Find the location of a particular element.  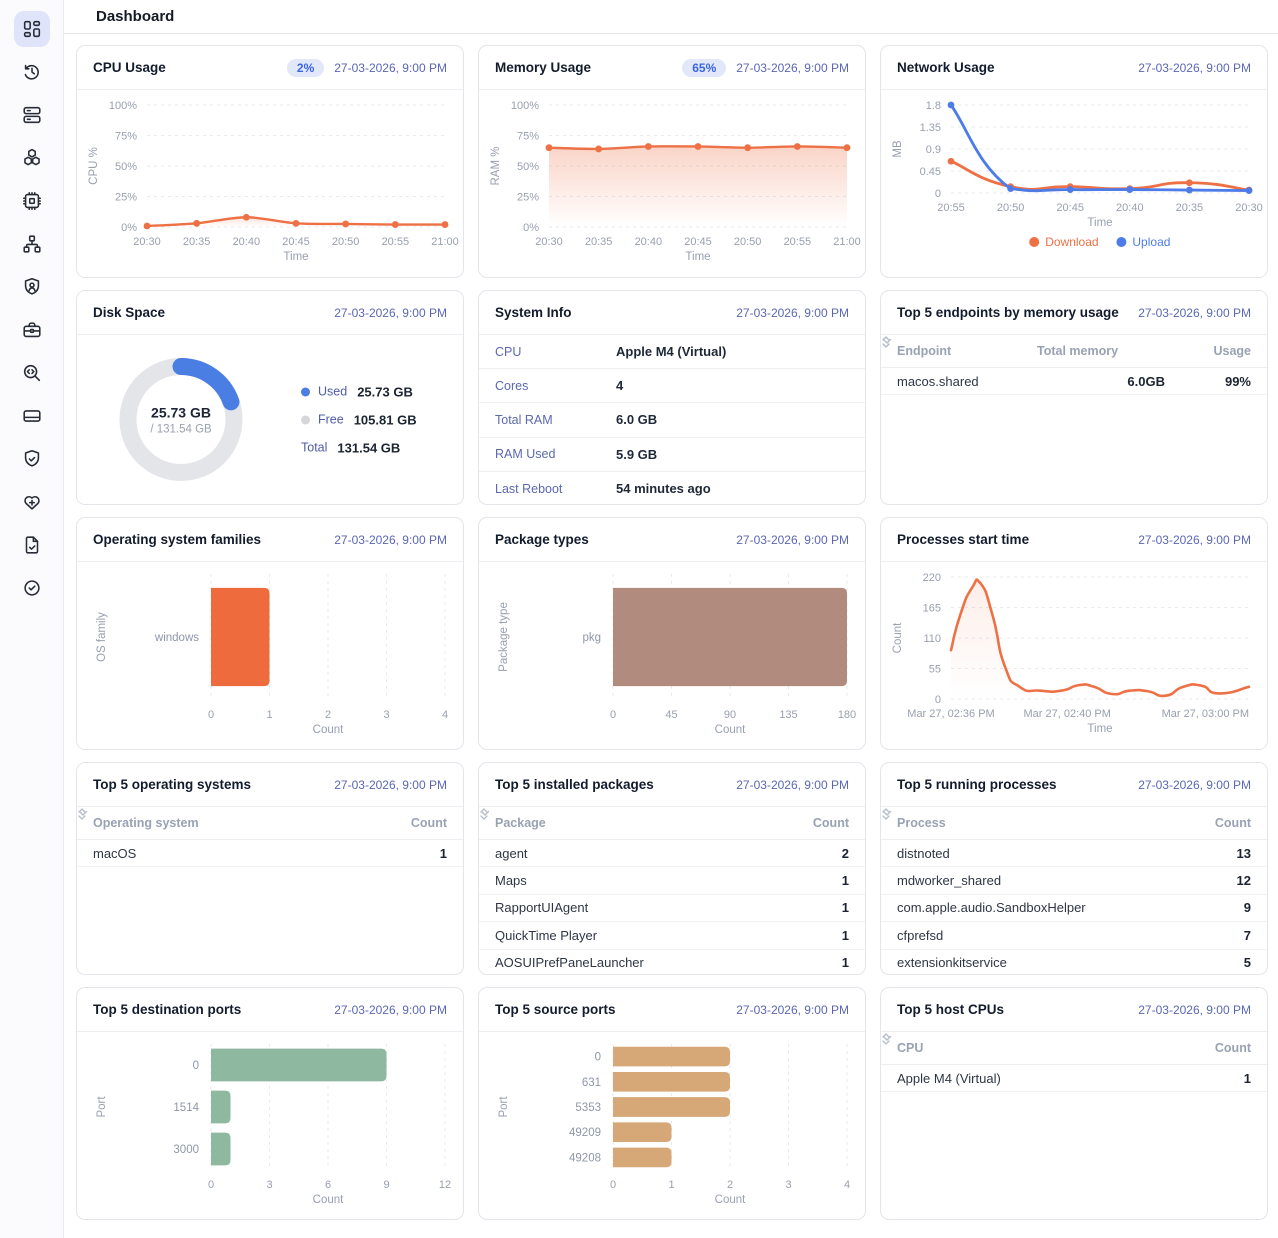

svg-text: 20:30 is located at coordinates (1249, 208).